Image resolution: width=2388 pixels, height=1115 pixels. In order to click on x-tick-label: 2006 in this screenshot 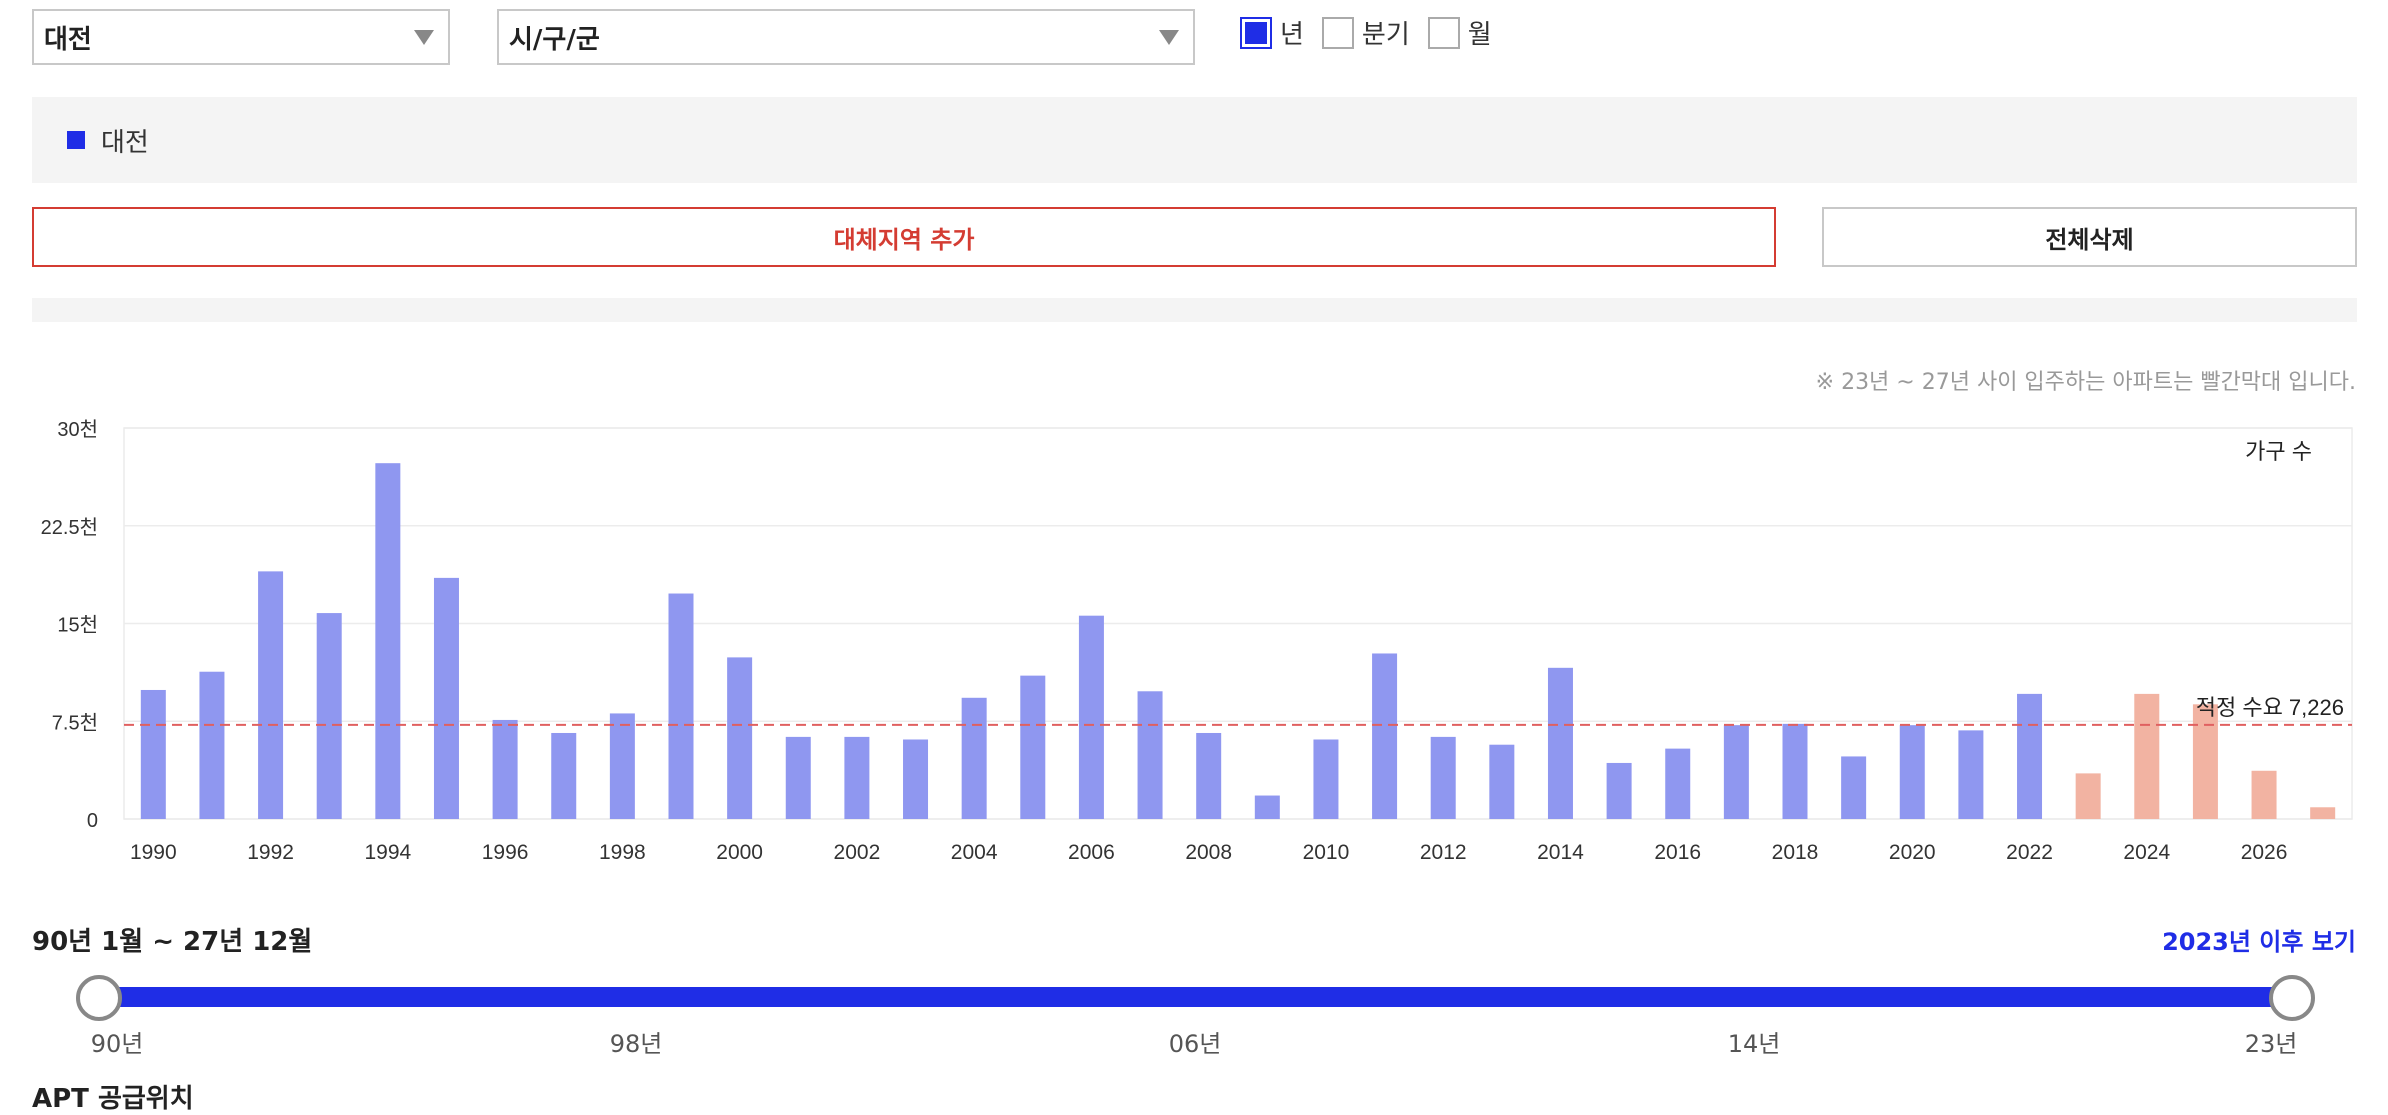, I will do `click(1091, 852)`.